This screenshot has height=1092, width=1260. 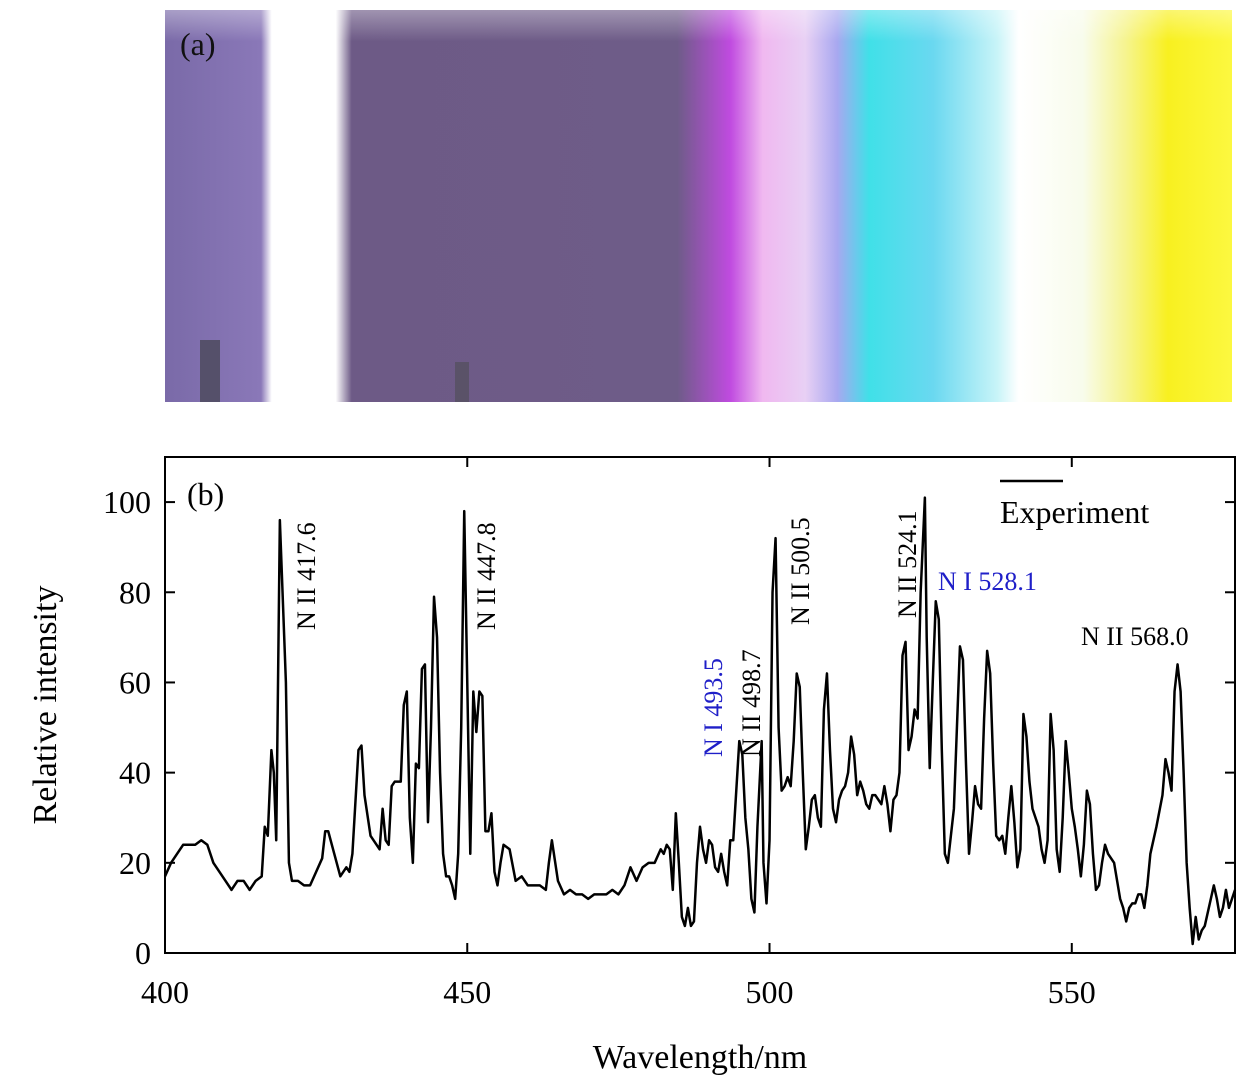 I want to click on panel-label: (a), so click(x=198, y=44).